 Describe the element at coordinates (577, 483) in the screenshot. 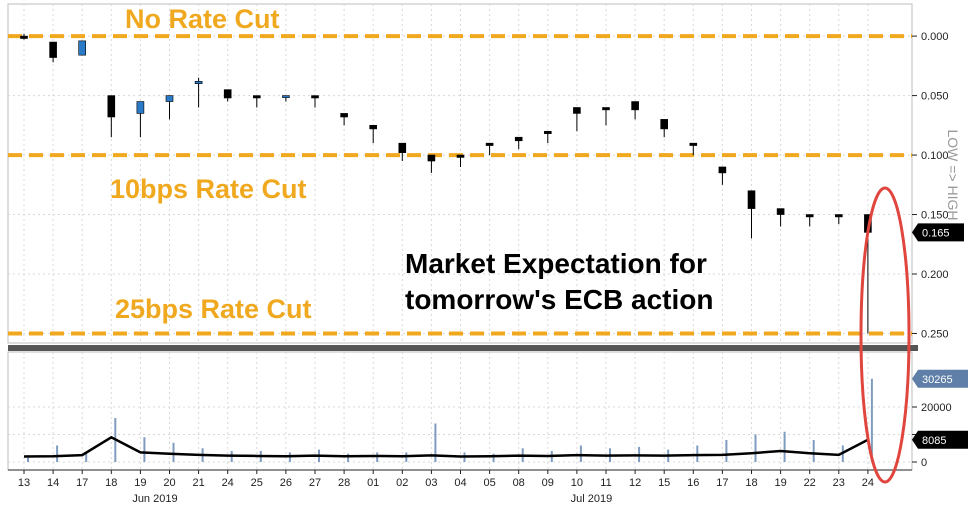

I see `x-tick-label: 10` at that location.